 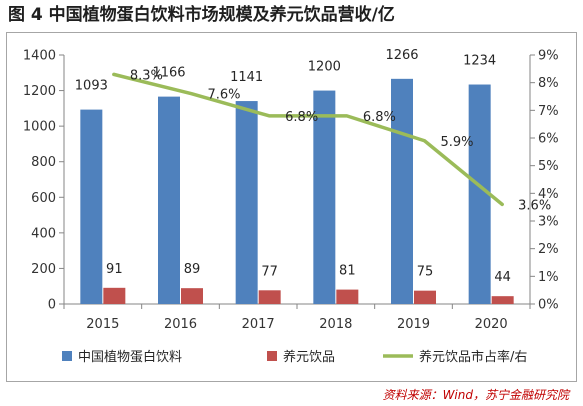 I want to click on right-axis-tick-label: 9%, so click(x=548, y=56).